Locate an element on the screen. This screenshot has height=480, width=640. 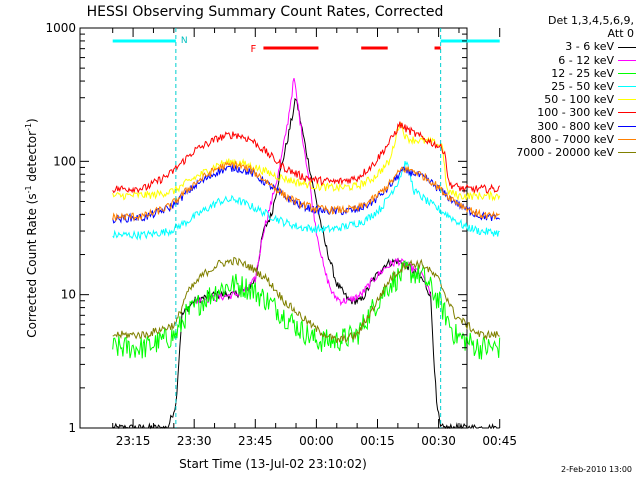
legend-item: 300 - 800 keV is located at coordinates (562, 126).